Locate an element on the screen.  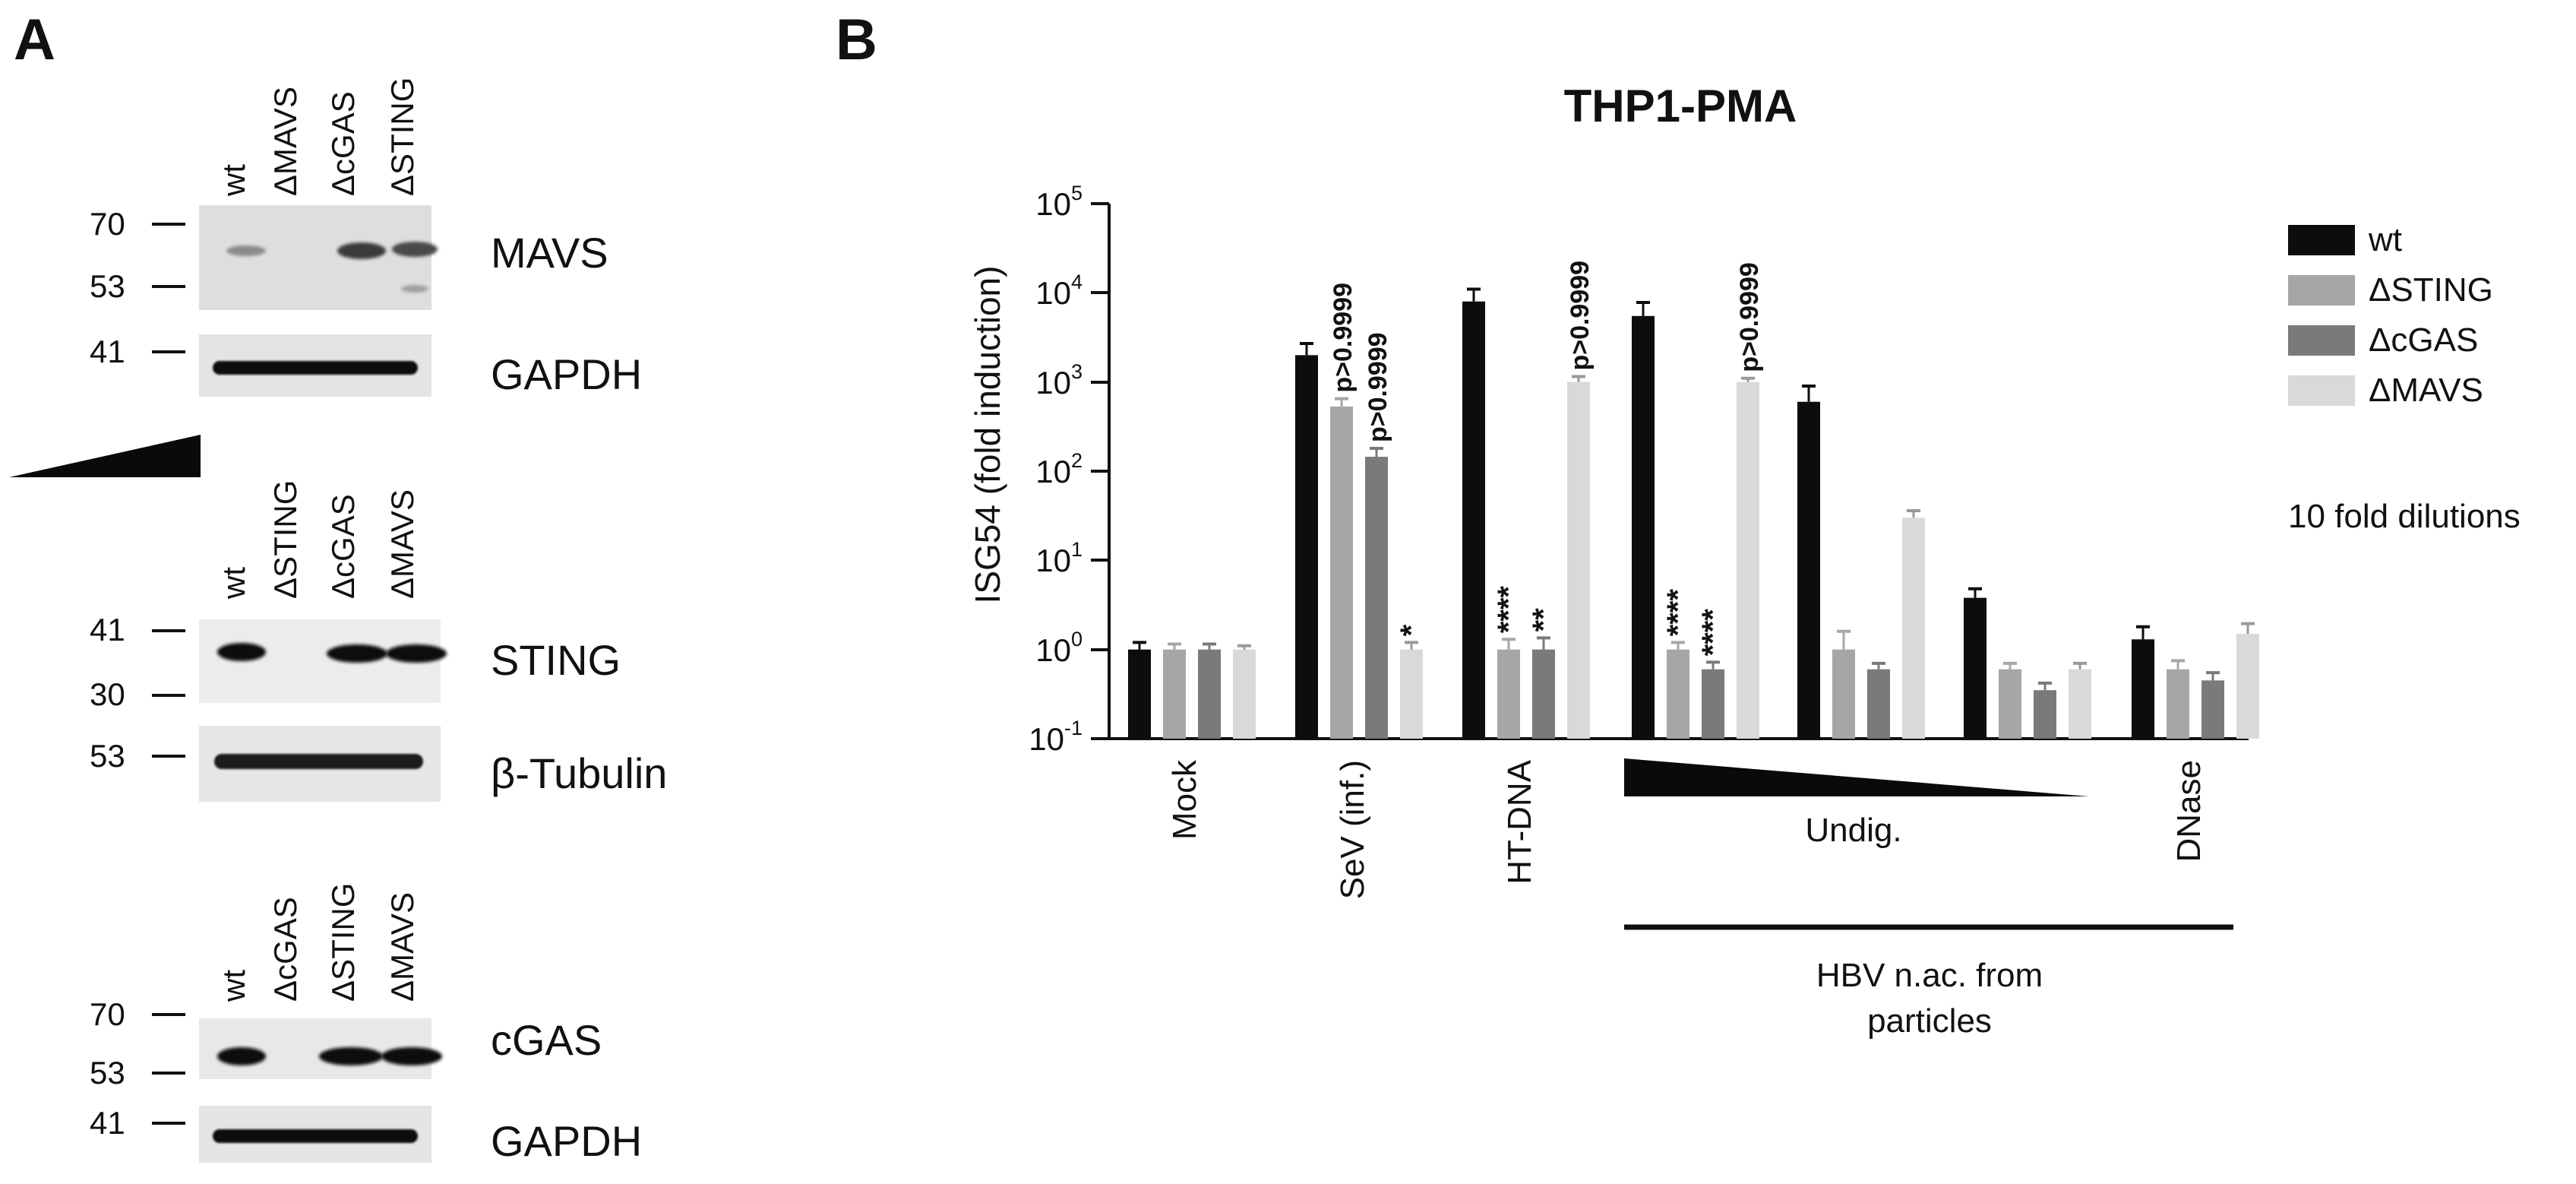
marker-label: 30 is located at coordinates (107, 694).